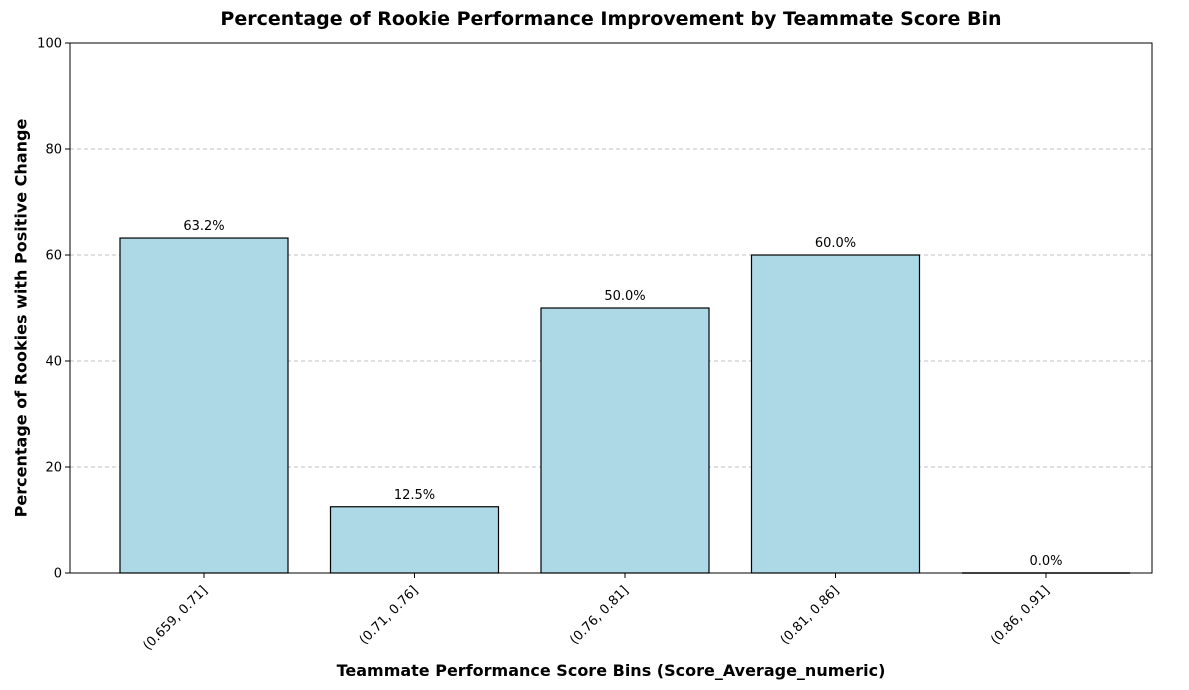 Image resolution: width=1189 pixels, height=690 pixels. I want to click on x-tick-label: (0.659, 0.71], so click(175, 618).